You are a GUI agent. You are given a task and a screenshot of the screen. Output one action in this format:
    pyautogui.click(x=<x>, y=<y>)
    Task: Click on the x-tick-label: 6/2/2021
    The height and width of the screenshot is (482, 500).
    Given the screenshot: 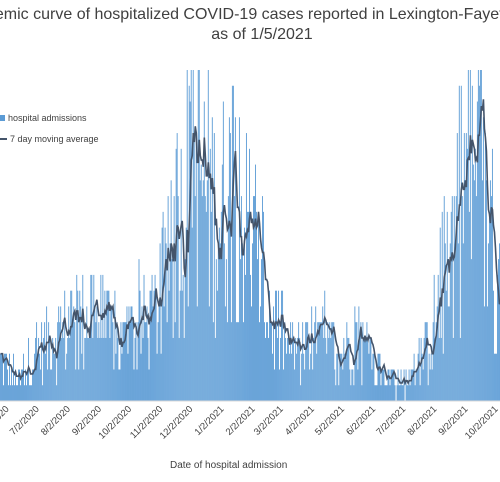 What is the action you would take?
    pyautogui.click(x=361, y=421)
    